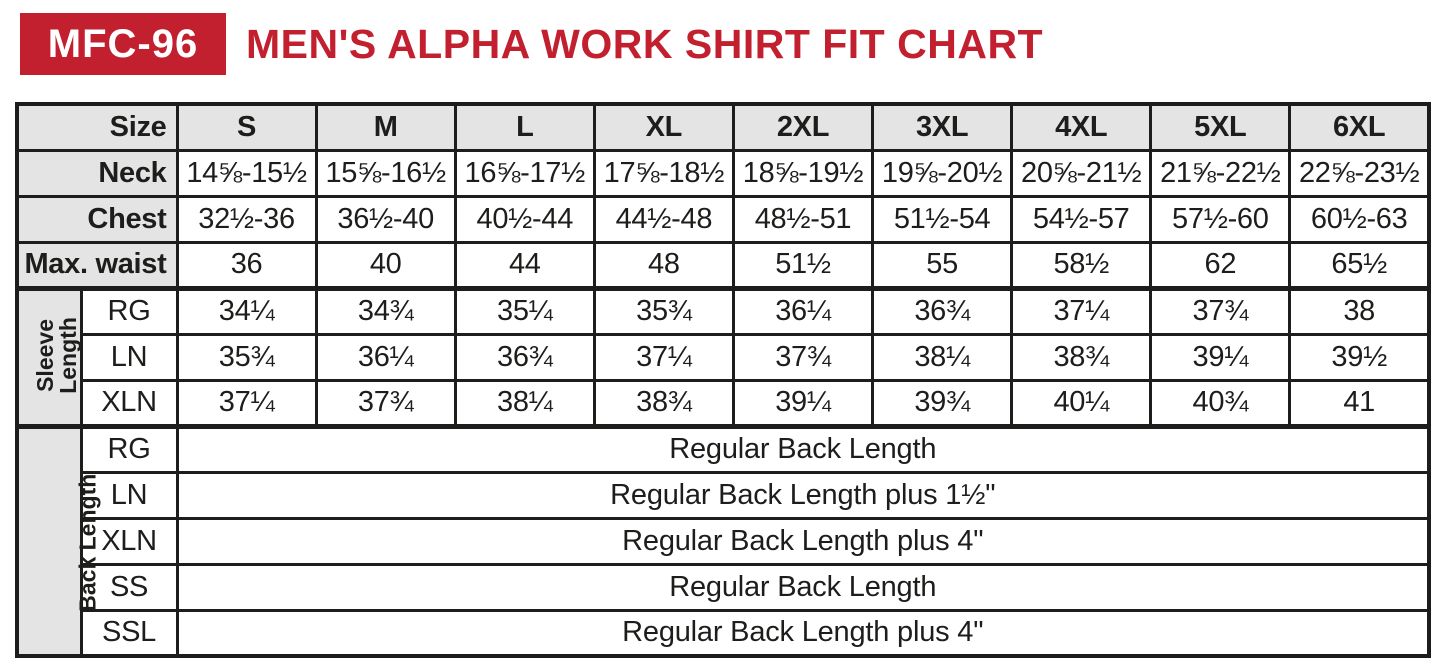 This screenshot has height=669, width=1445. I want to click on sleeve-length-row: XLN 37¼ 37¾ 38¼ 38¾ 39¼ 39¾ 40¼ 40¾ 41, so click(724, 403).